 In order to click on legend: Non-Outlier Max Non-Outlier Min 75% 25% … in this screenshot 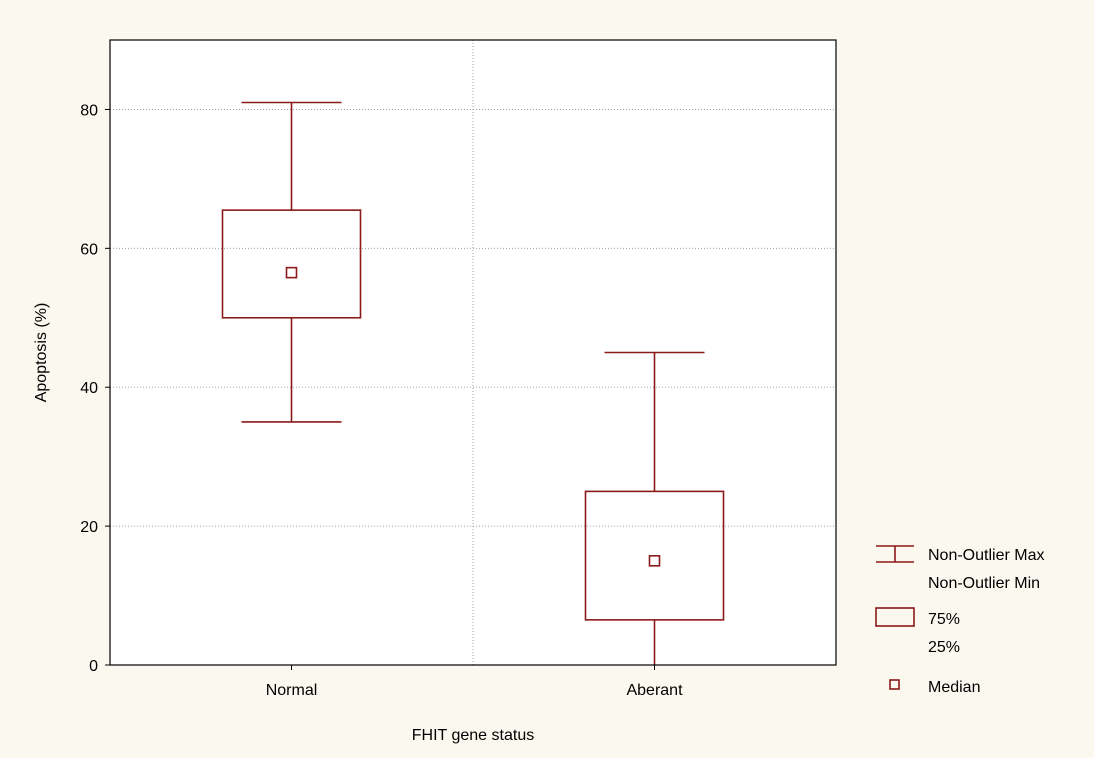, I will do `click(959, 620)`.